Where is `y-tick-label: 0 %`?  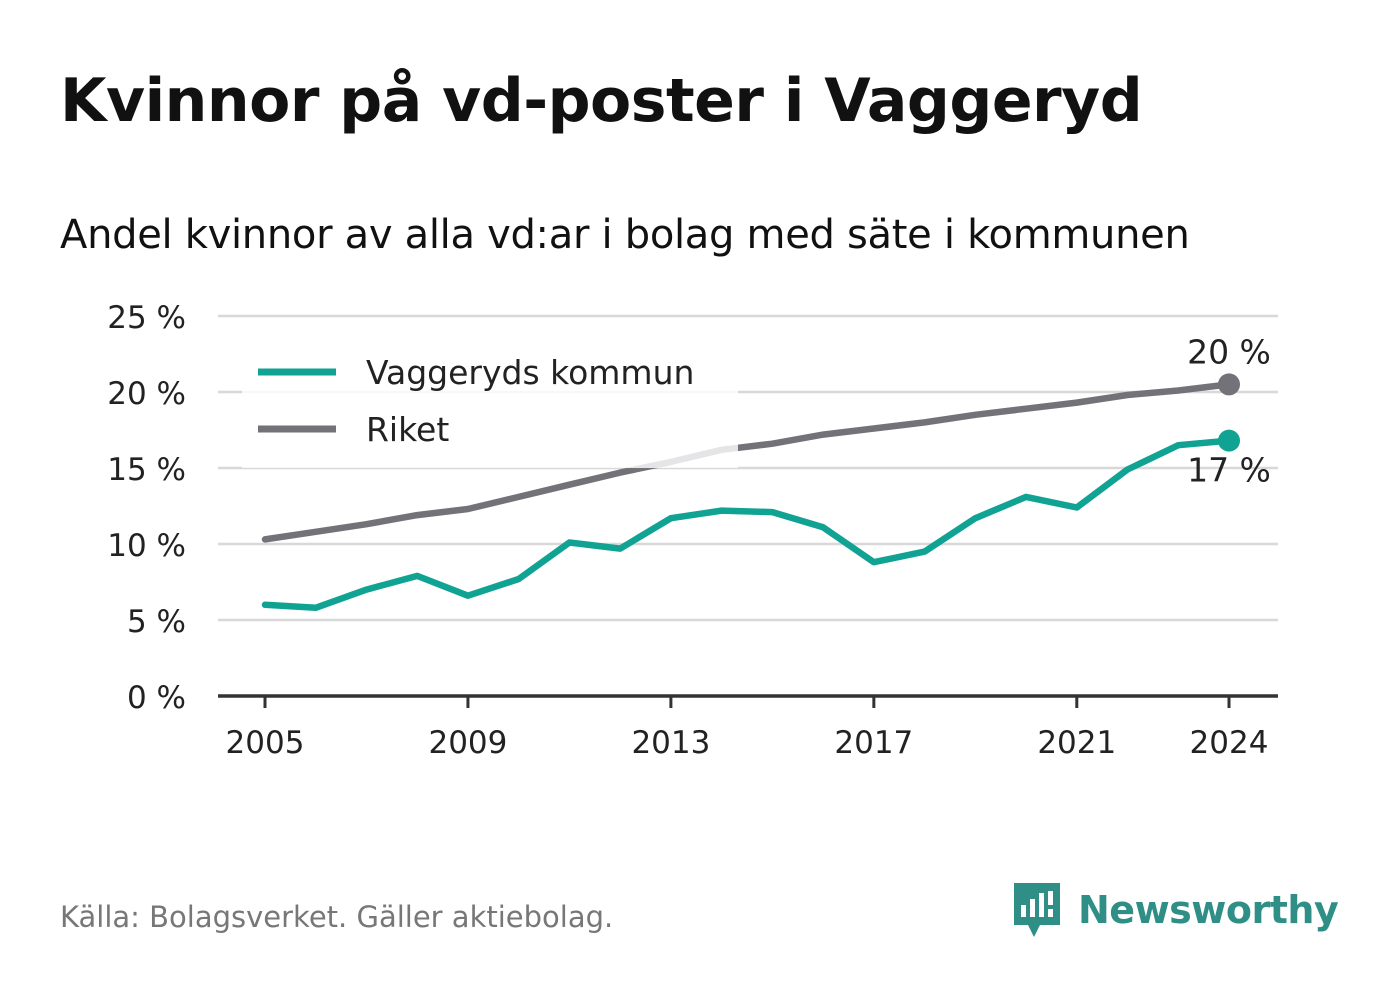 y-tick-label: 0 % is located at coordinates (156, 698).